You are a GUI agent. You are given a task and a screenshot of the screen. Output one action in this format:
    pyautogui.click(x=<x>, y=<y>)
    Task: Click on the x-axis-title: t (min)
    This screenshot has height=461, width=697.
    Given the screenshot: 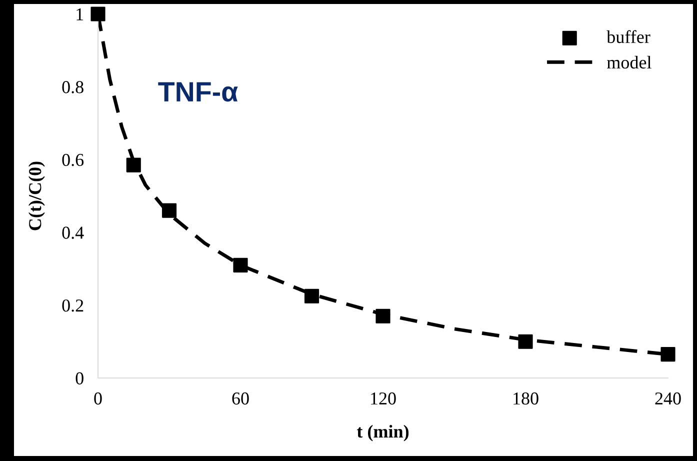 What is the action you would take?
    pyautogui.click(x=382, y=433)
    